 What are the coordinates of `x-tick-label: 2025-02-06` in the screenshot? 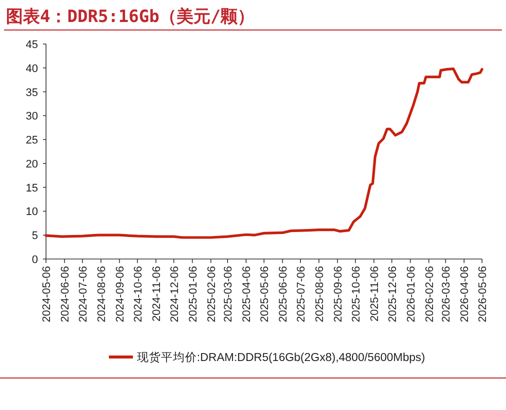 It's located at (212, 294).